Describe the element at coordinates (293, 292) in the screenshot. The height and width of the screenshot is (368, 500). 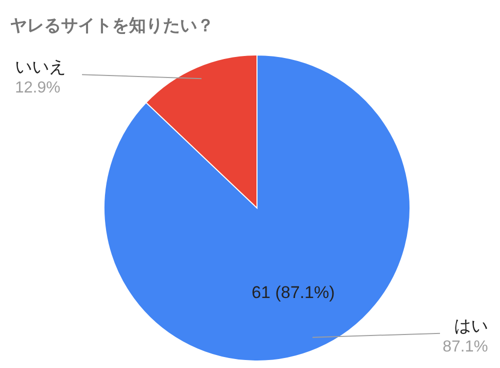
I see `data-label: 61 (87.1%)` at that location.